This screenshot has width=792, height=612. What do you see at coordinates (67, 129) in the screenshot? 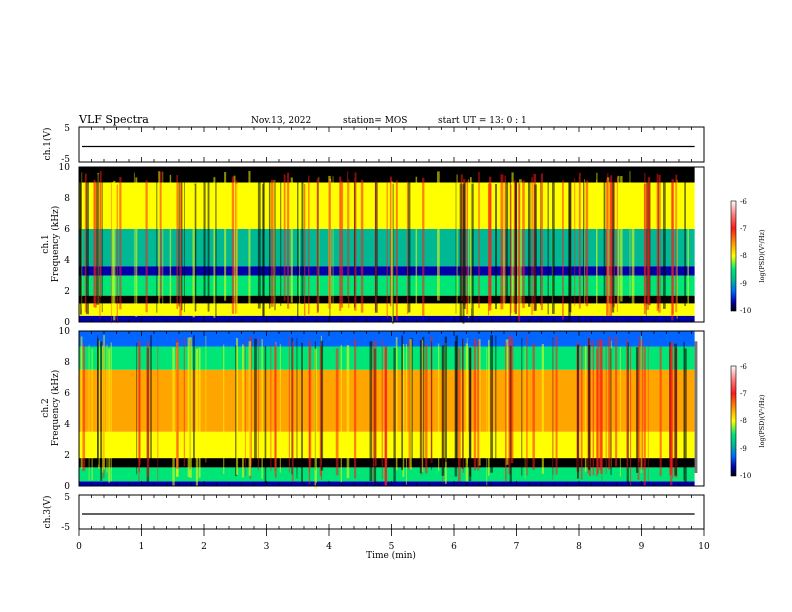
I see `ch1-ytick-top: 5` at bounding box center [67, 129].